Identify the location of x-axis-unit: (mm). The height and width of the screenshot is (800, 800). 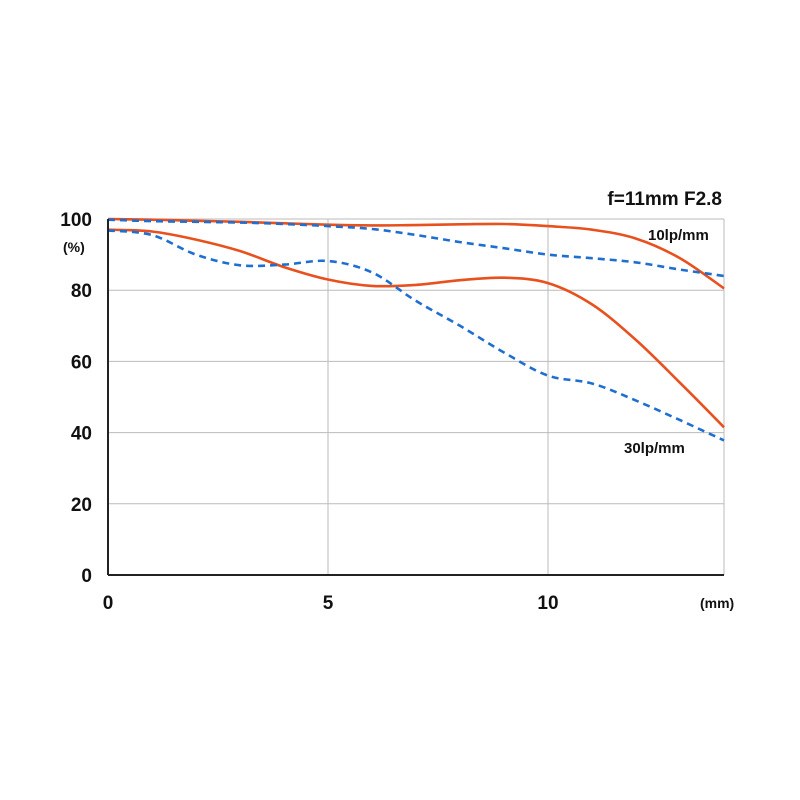
(717, 603).